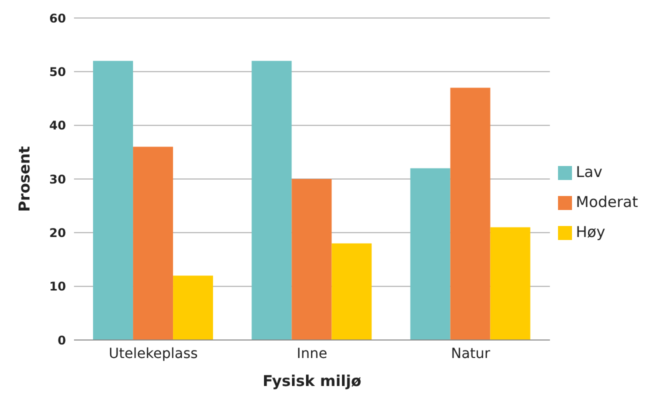 The height and width of the screenshot is (402, 665). I want to click on y-axis-title: Prosent, so click(24, 179).